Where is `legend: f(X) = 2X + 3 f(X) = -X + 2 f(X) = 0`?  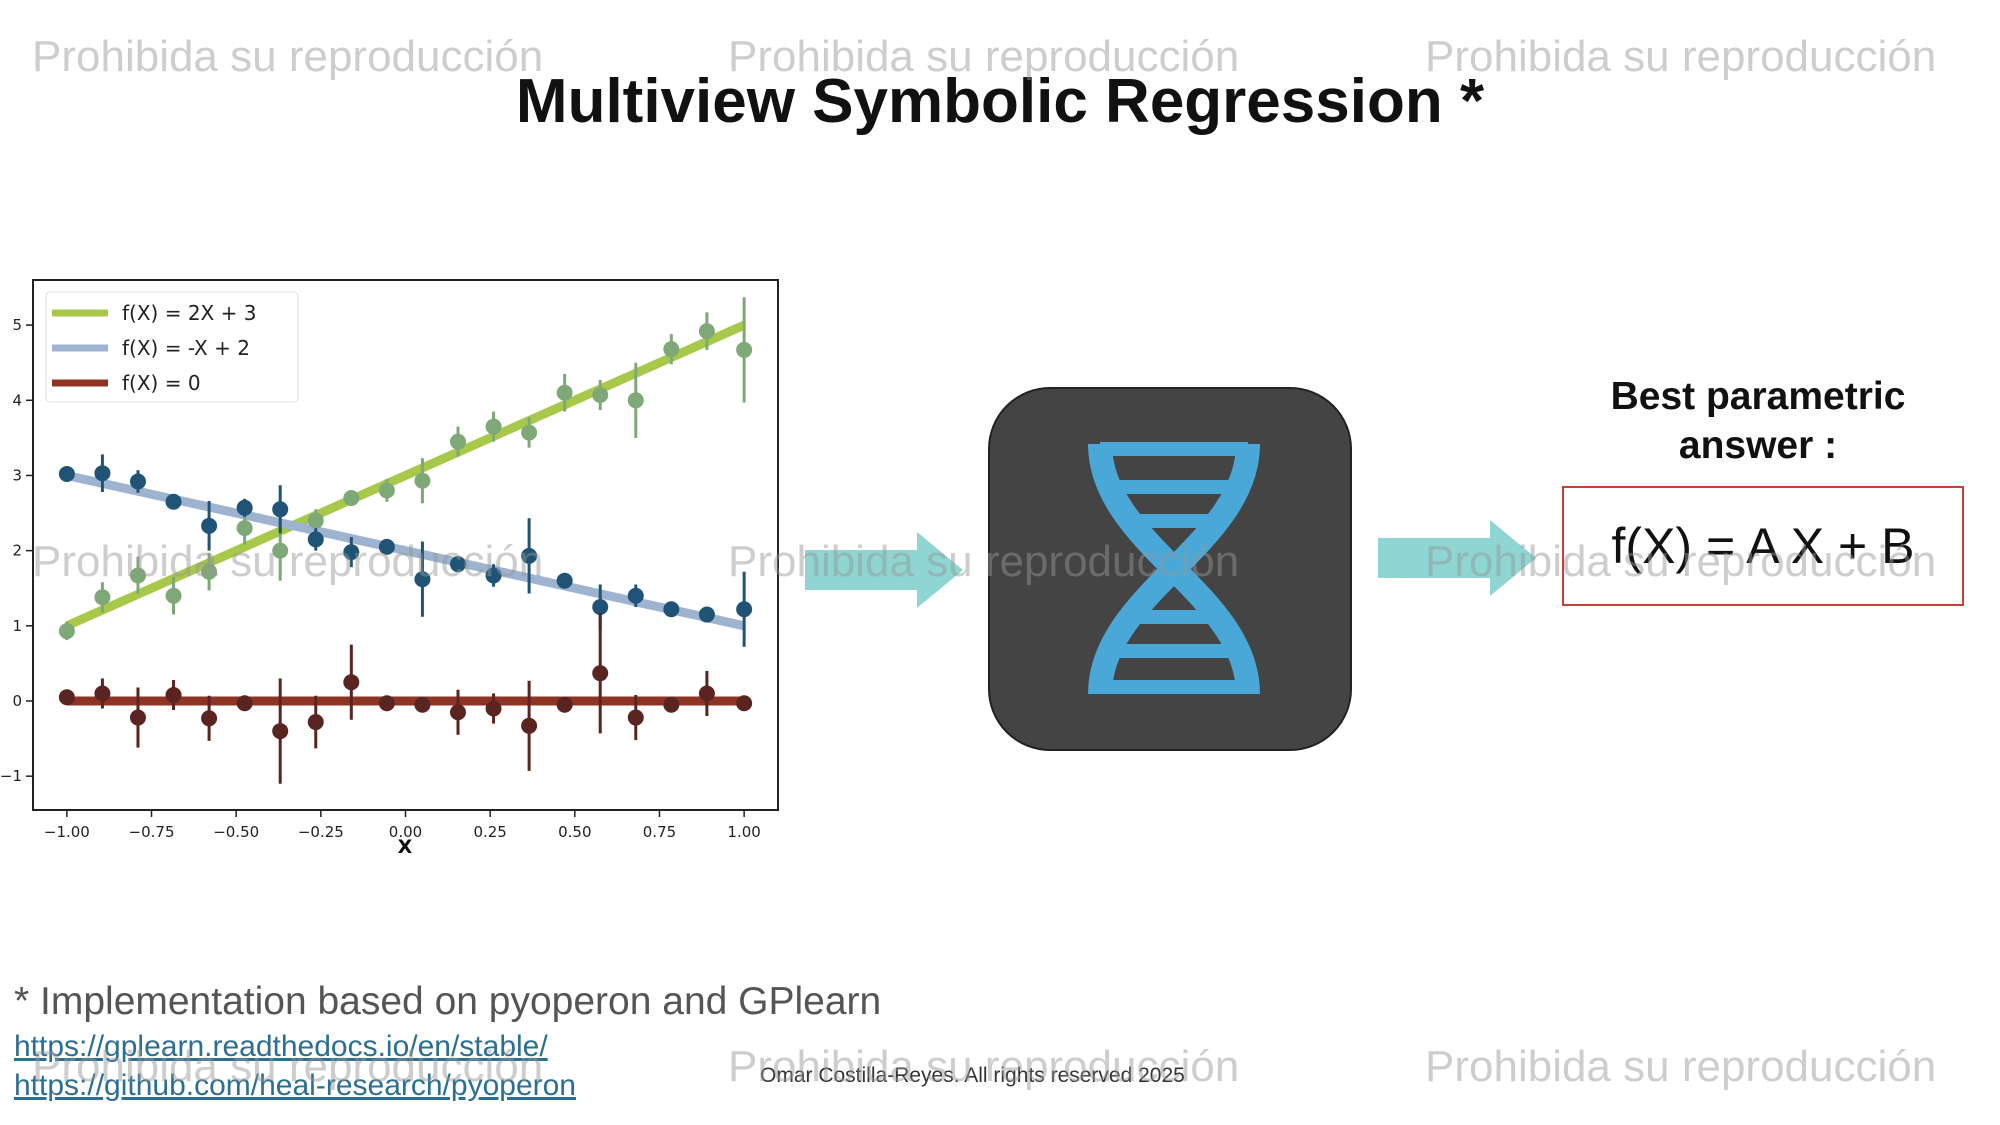
legend: f(X) = 2X + 3 f(X) = -X + 2 f(X) = 0 is located at coordinates (172, 347).